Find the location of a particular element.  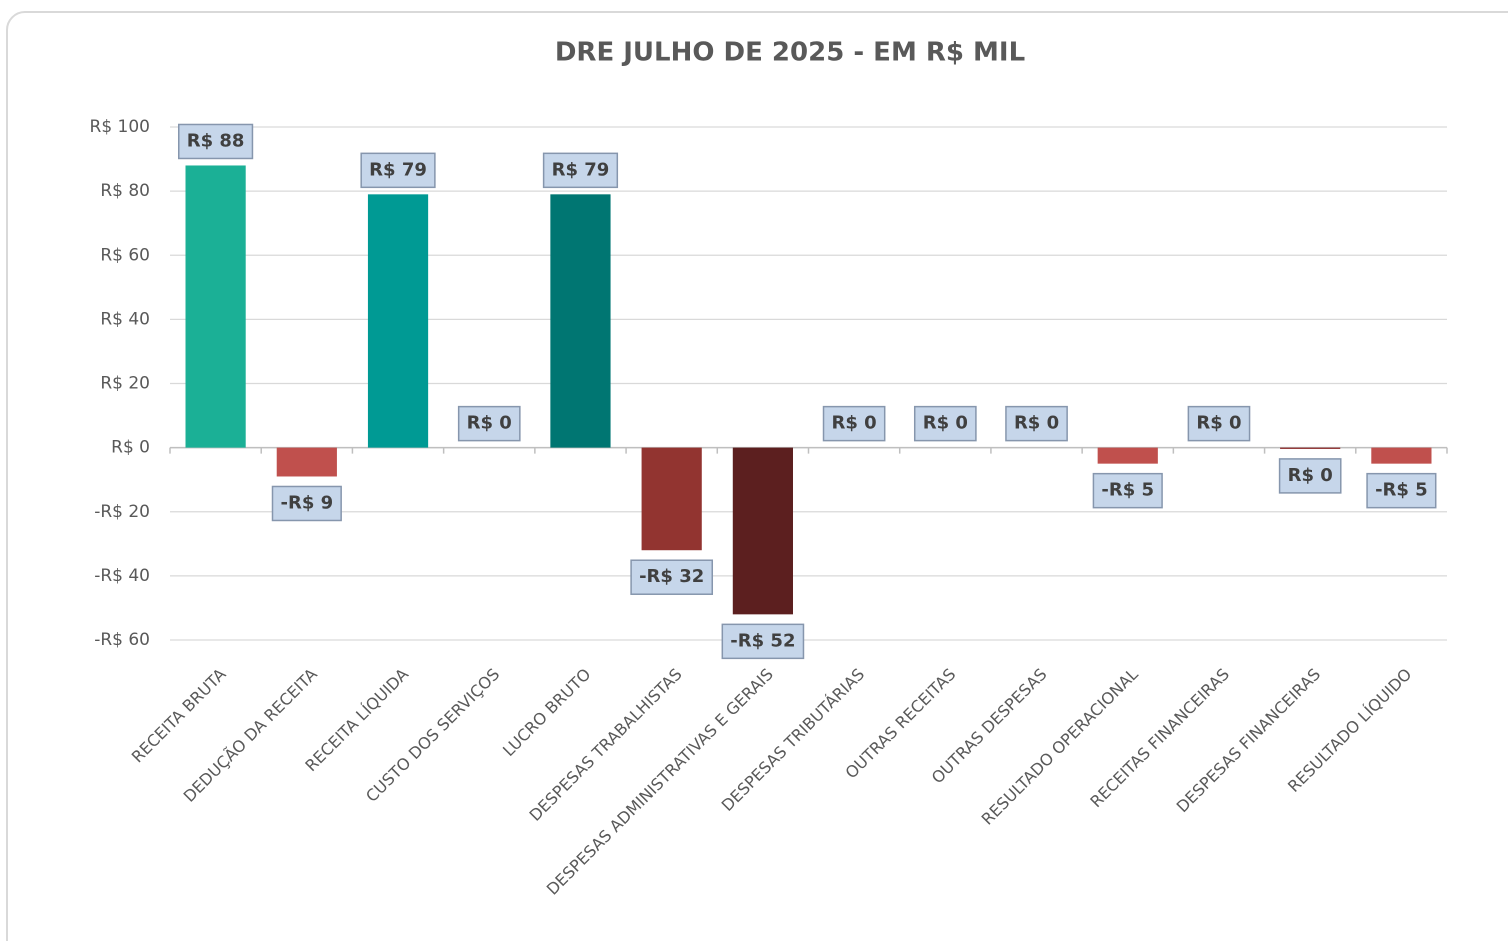

y-tick-label: -R$ 40 is located at coordinates (122, 576).